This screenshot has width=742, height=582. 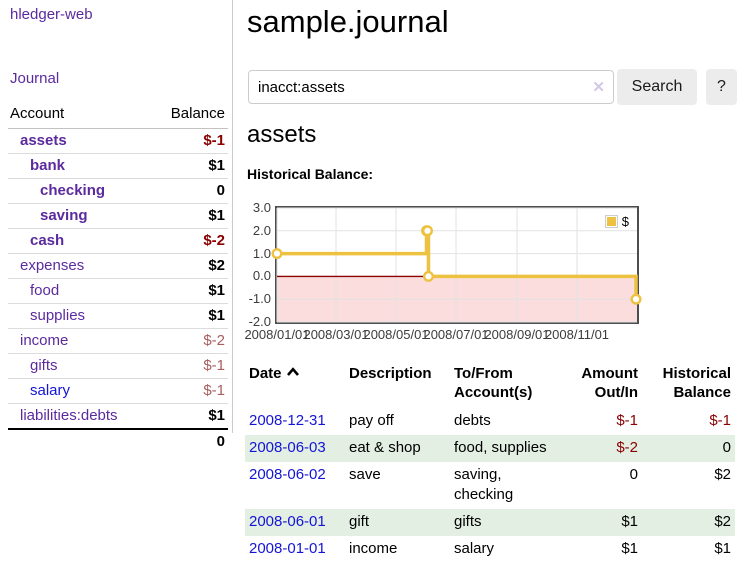 I want to click on account-balance: 0, so click(x=189, y=191).